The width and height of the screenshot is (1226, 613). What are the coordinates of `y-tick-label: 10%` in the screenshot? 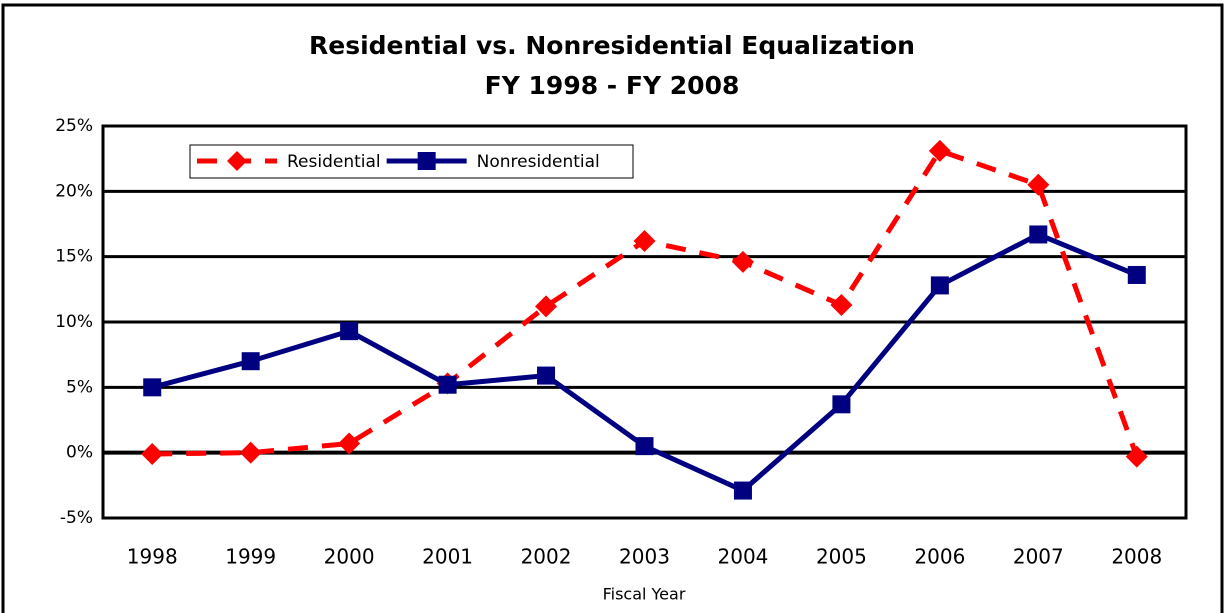 It's located at (74, 322).